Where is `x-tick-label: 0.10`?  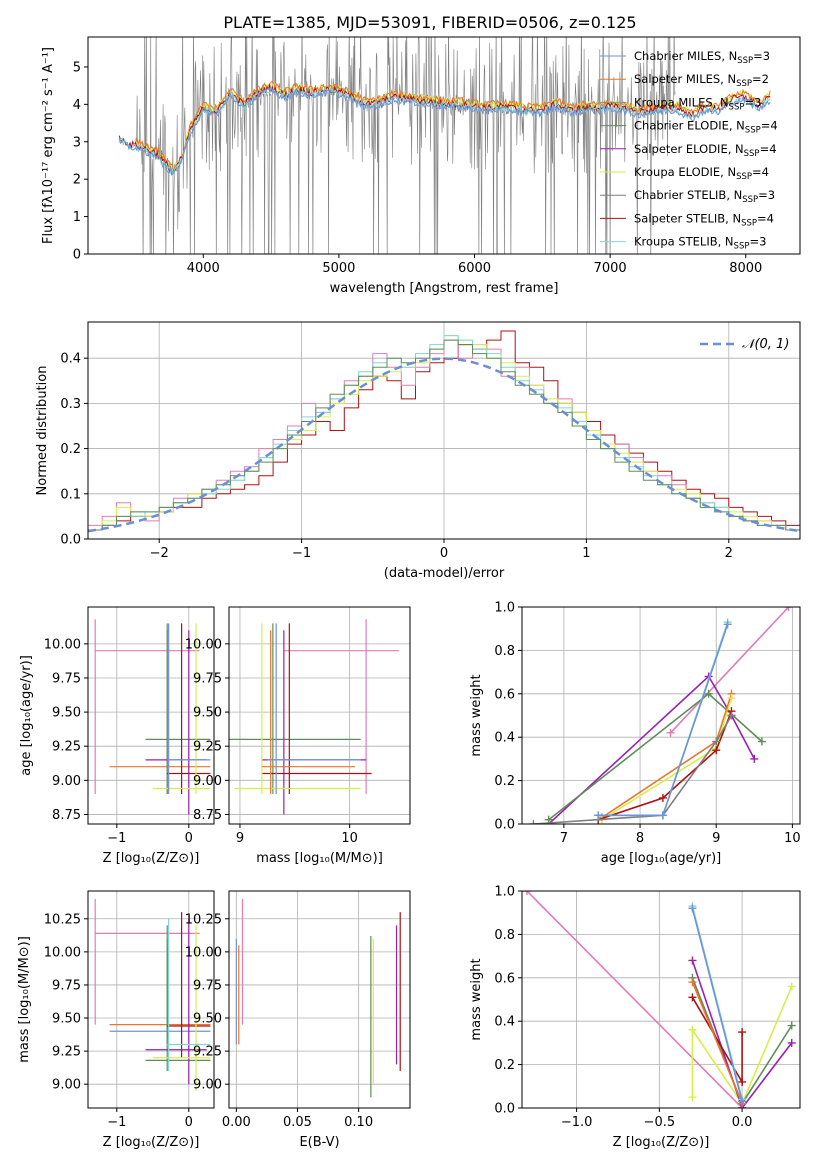 x-tick-label: 0.10 is located at coordinates (358, 1122).